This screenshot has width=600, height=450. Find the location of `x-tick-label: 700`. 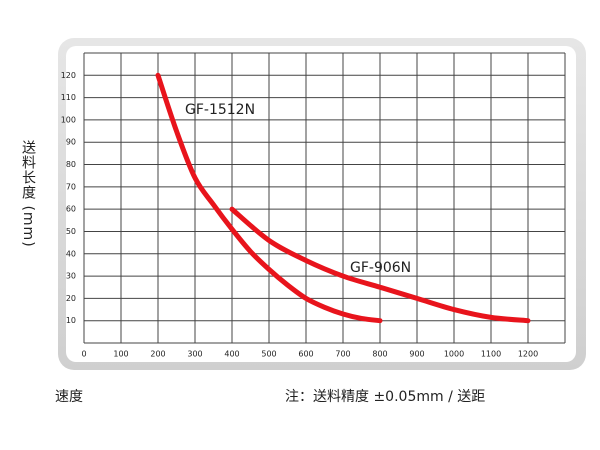

x-tick-label: 700 is located at coordinates (342, 354).